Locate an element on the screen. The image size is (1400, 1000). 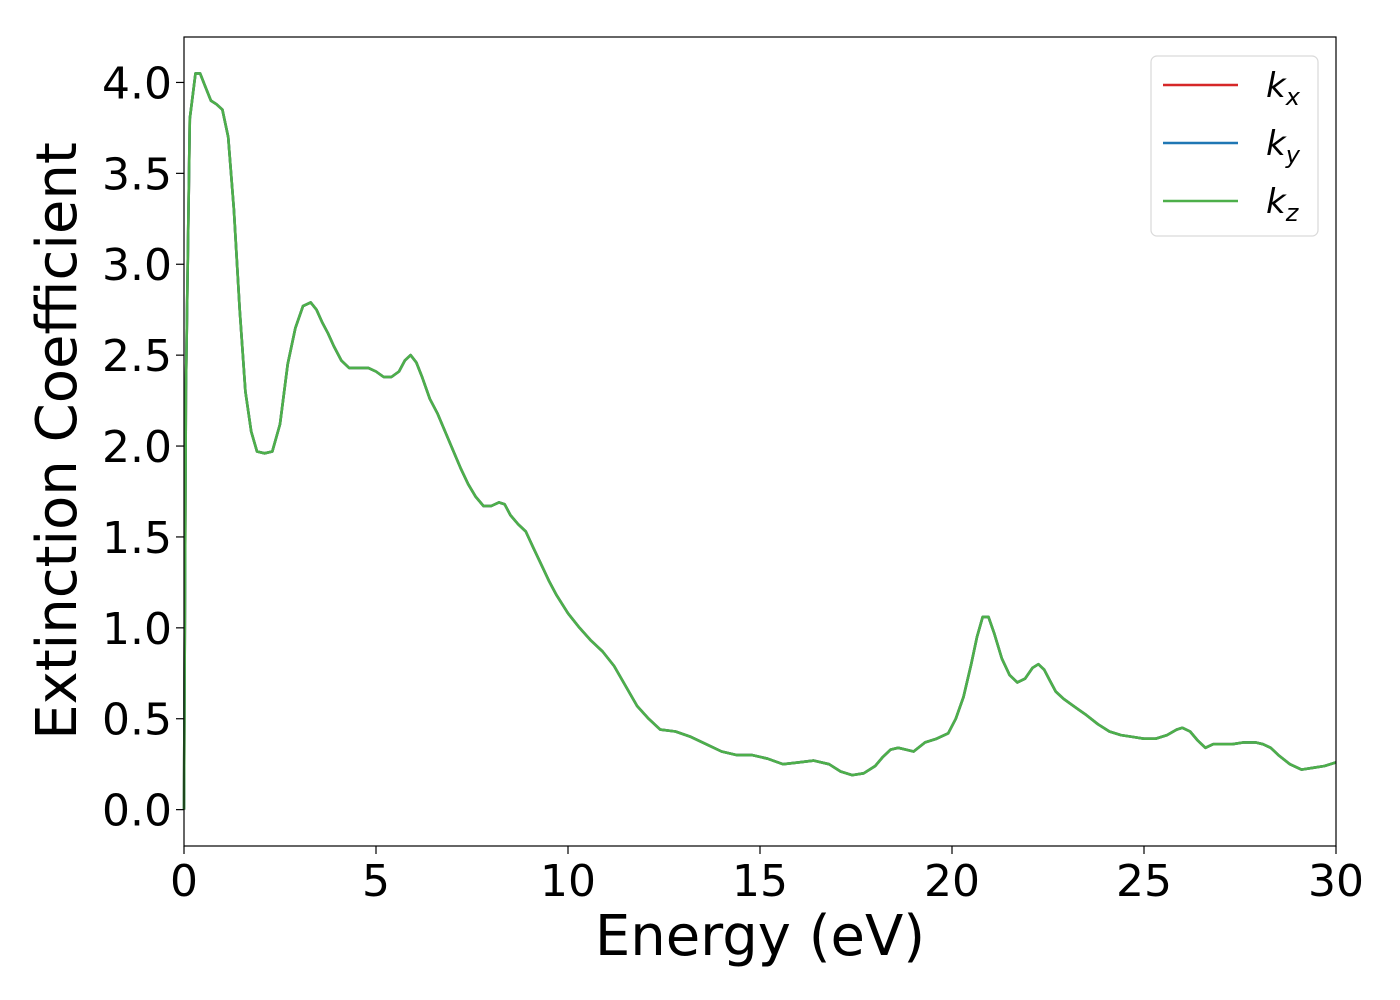
y-tick-label: 3.0 is located at coordinates (137, 265).